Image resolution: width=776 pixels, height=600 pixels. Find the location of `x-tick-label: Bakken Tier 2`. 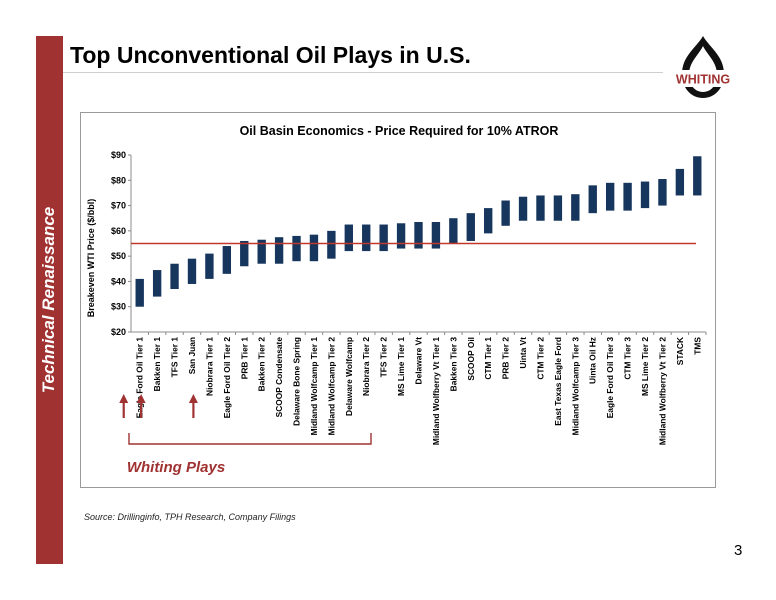

x-tick-label: Bakken Tier 2 is located at coordinates (262, 364).